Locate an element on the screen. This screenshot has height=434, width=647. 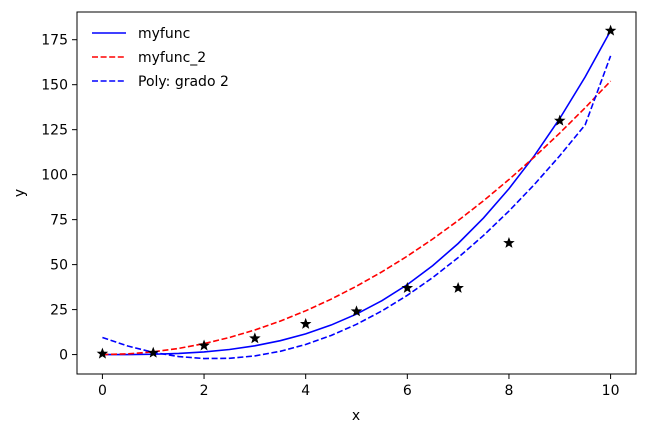
legend: myfunc myfunc_2 Poly: grado 2 is located at coordinates (160, 58).